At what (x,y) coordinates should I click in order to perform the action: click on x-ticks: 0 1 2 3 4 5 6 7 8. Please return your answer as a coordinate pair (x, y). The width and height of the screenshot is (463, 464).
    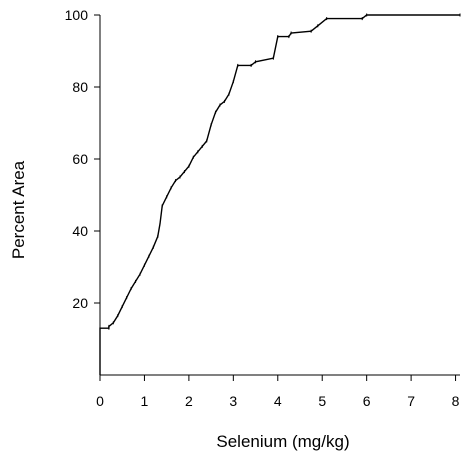
    Looking at the image, I should click on (278, 392).